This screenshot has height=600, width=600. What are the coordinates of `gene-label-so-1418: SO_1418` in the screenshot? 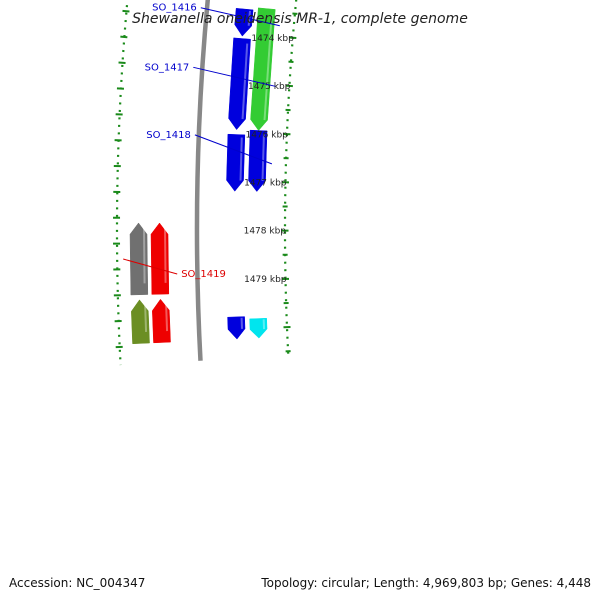 It's located at (168, 135).